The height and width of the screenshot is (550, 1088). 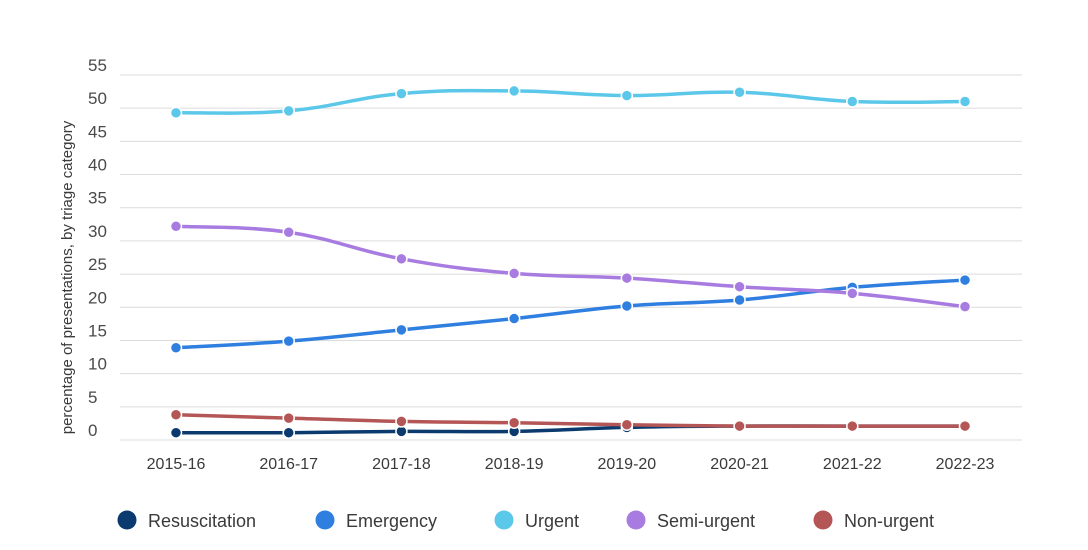 I want to click on y-axis-ticks: 0 5 10 15 20 25 30 35 40 45 50 55, so click(x=97, y=248).